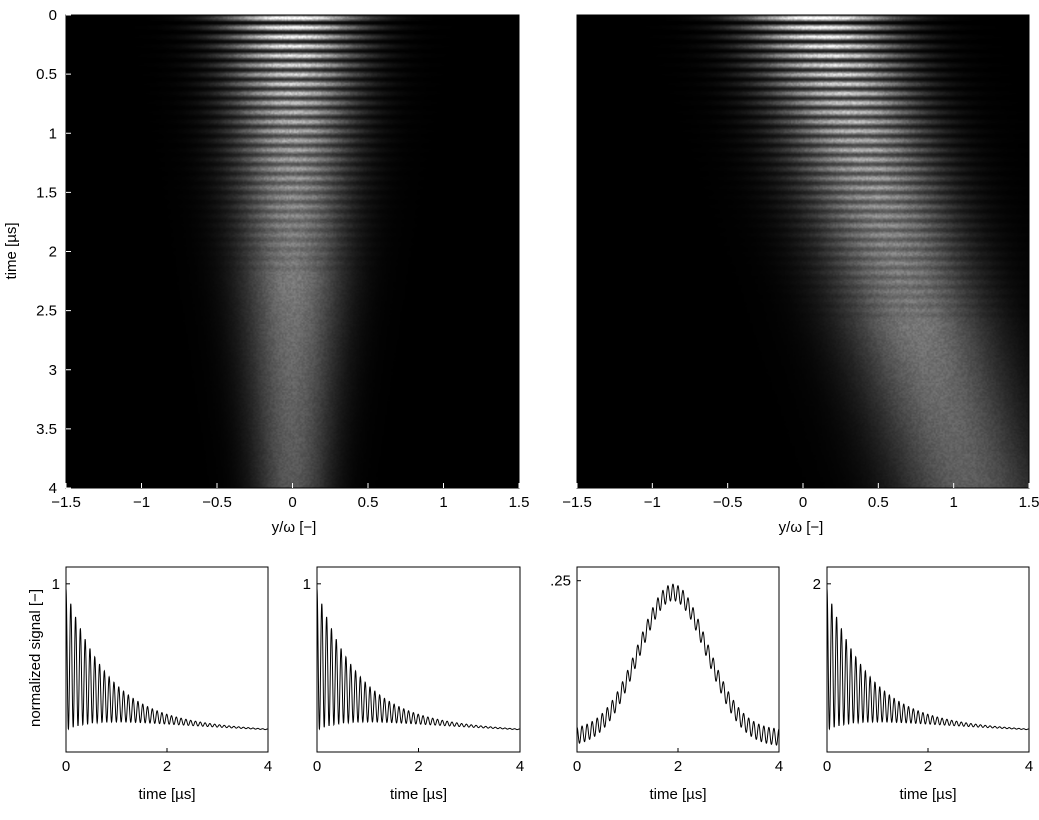 Image resolution: width=1039 pixels, height=820 pixels. I want to click on y-tick-label: .25, so click(560, 581).